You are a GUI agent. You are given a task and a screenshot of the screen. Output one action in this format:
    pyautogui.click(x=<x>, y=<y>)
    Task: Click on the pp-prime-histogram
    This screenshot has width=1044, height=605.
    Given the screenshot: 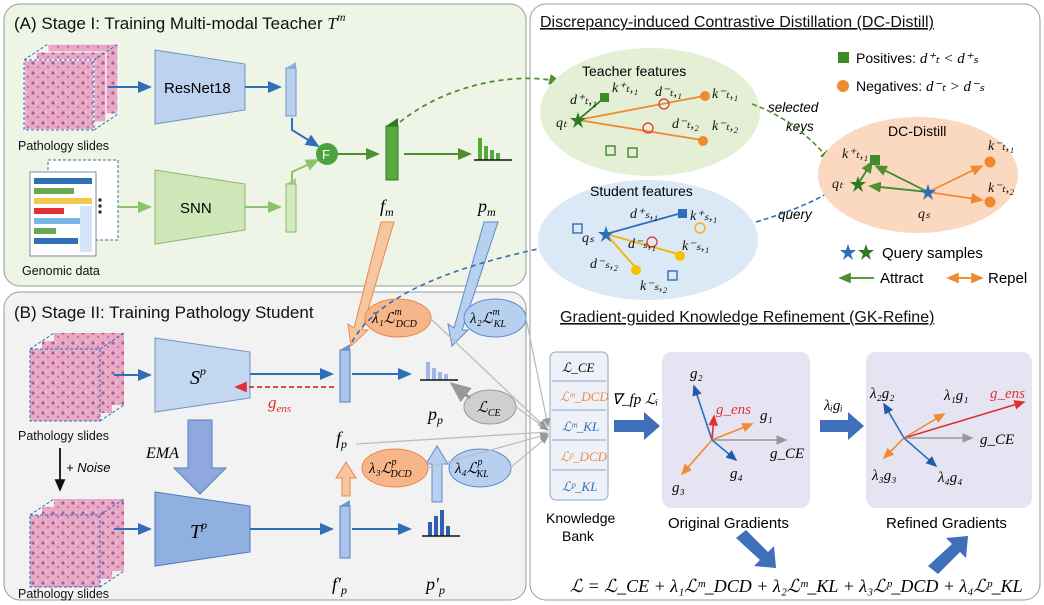 What is the action you would take?
    pyautogui.click(x=441, y=523)
    